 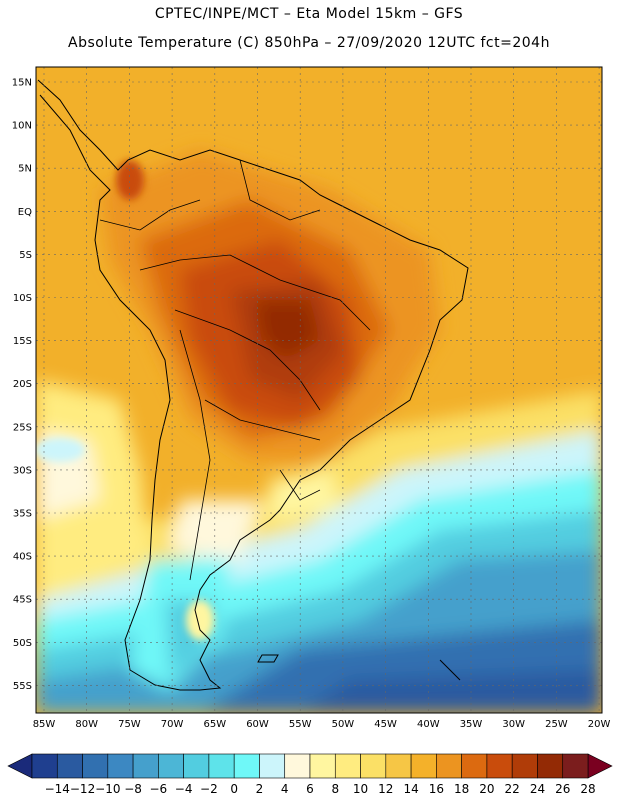 I want to click on colorbar-label: 20, so click(x=486, y=789).